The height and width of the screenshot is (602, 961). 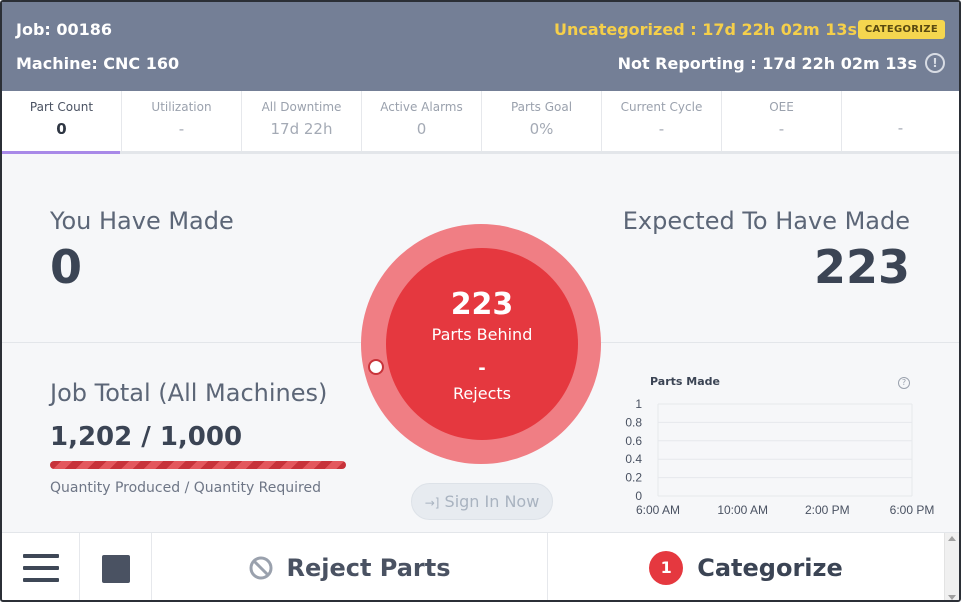 I want to click on tab-label: Current Cycle, so click(x=661, y=107).